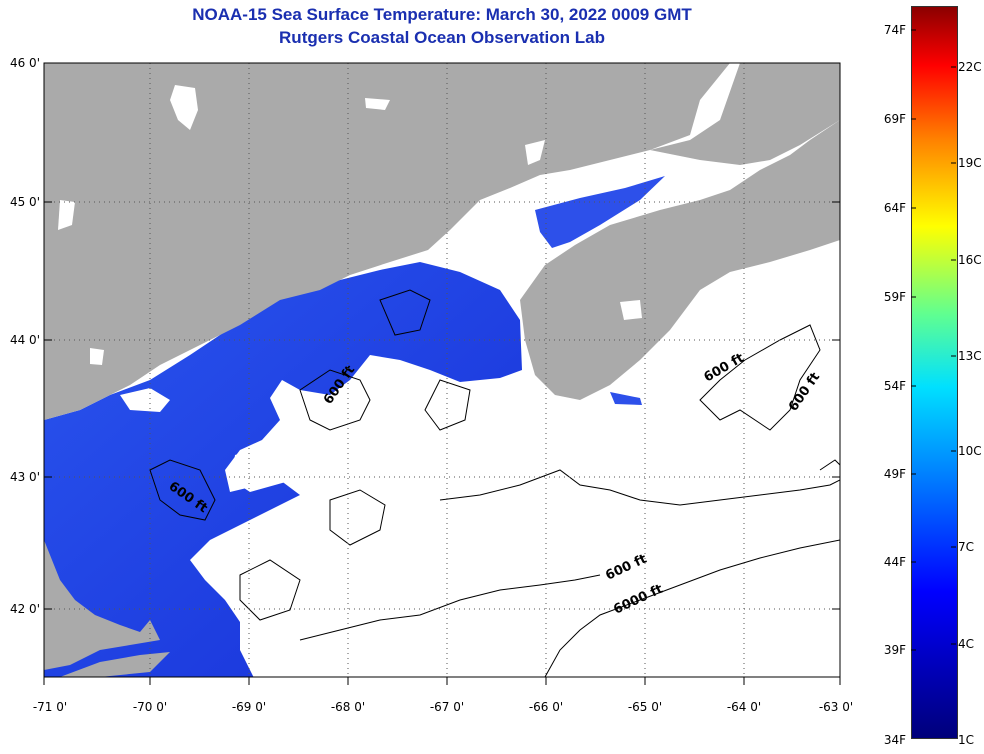 This screenshot has height=754, width=984. I want to click on land-new-brunswick, so click(745, 114).